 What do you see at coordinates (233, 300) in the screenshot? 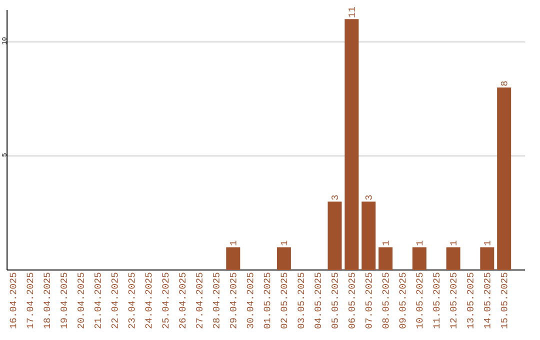
I see `x-tick-label: 29.04.2025` at bounding box center [233, 300].